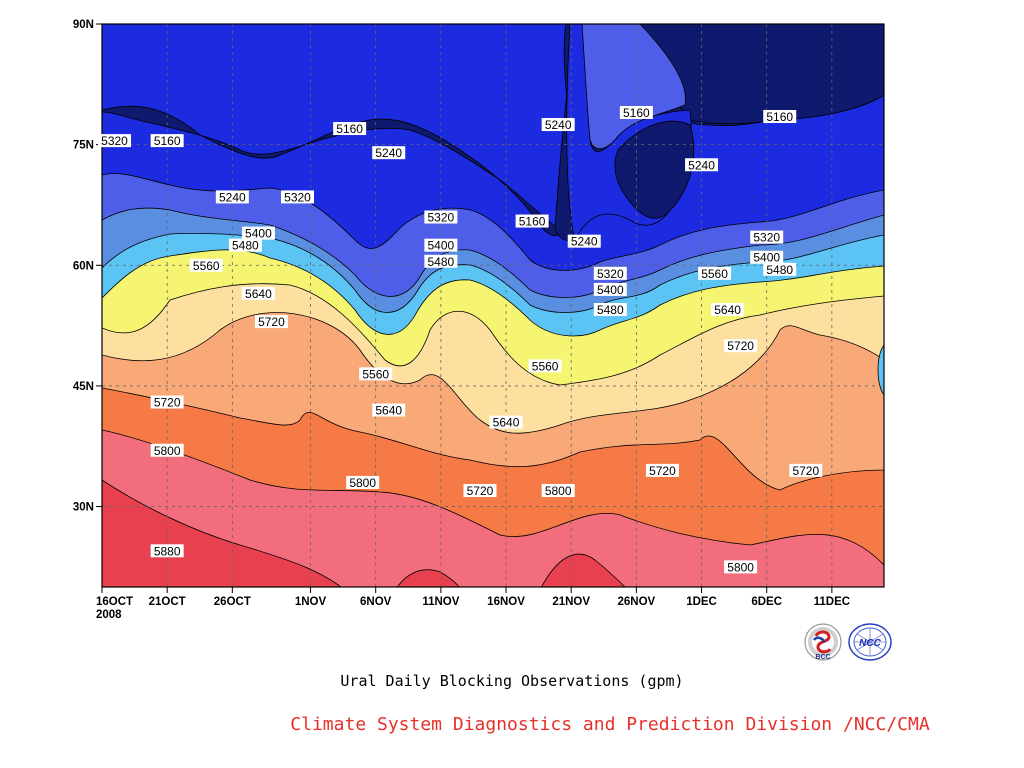 The height and width of the screenshot is (768, 1024). Describe the element at coordinates (428, 578) in the screenshot. I see `band-5880-patch-a` at that location.